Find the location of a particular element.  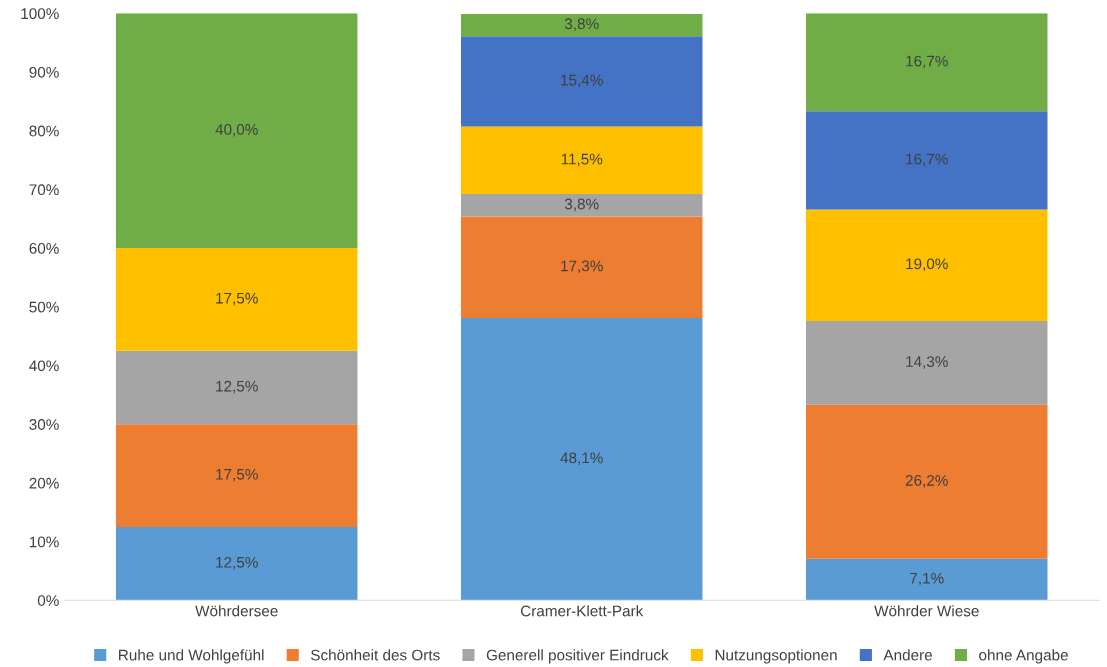

legend-label: Andere is located at coordinates (908, 655).